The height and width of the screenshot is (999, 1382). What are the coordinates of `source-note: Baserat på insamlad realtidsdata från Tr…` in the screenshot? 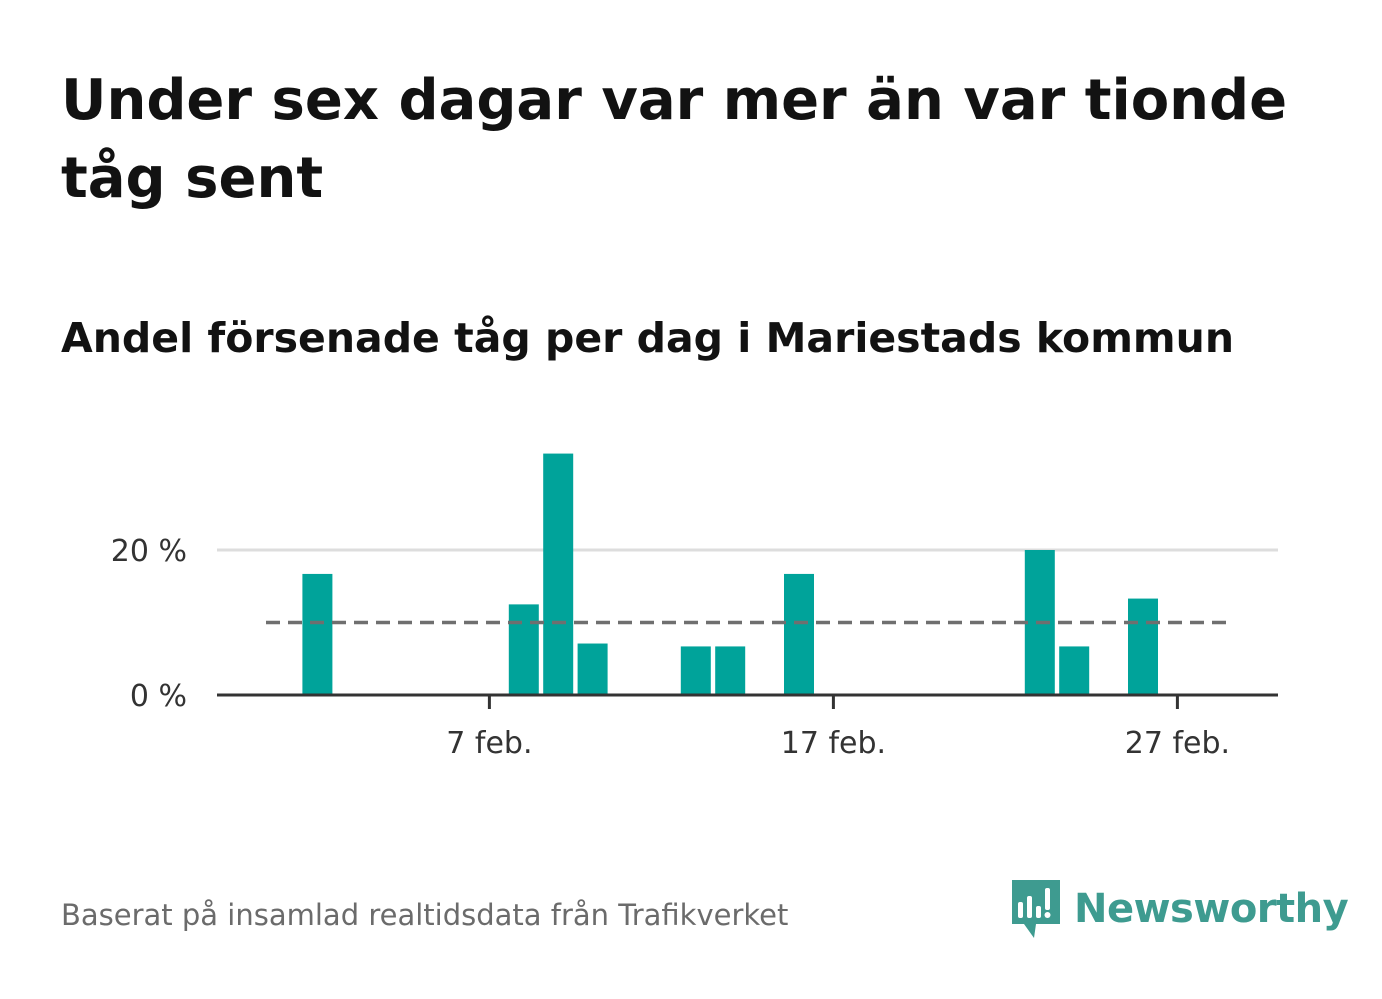 It's located at (425, 915).